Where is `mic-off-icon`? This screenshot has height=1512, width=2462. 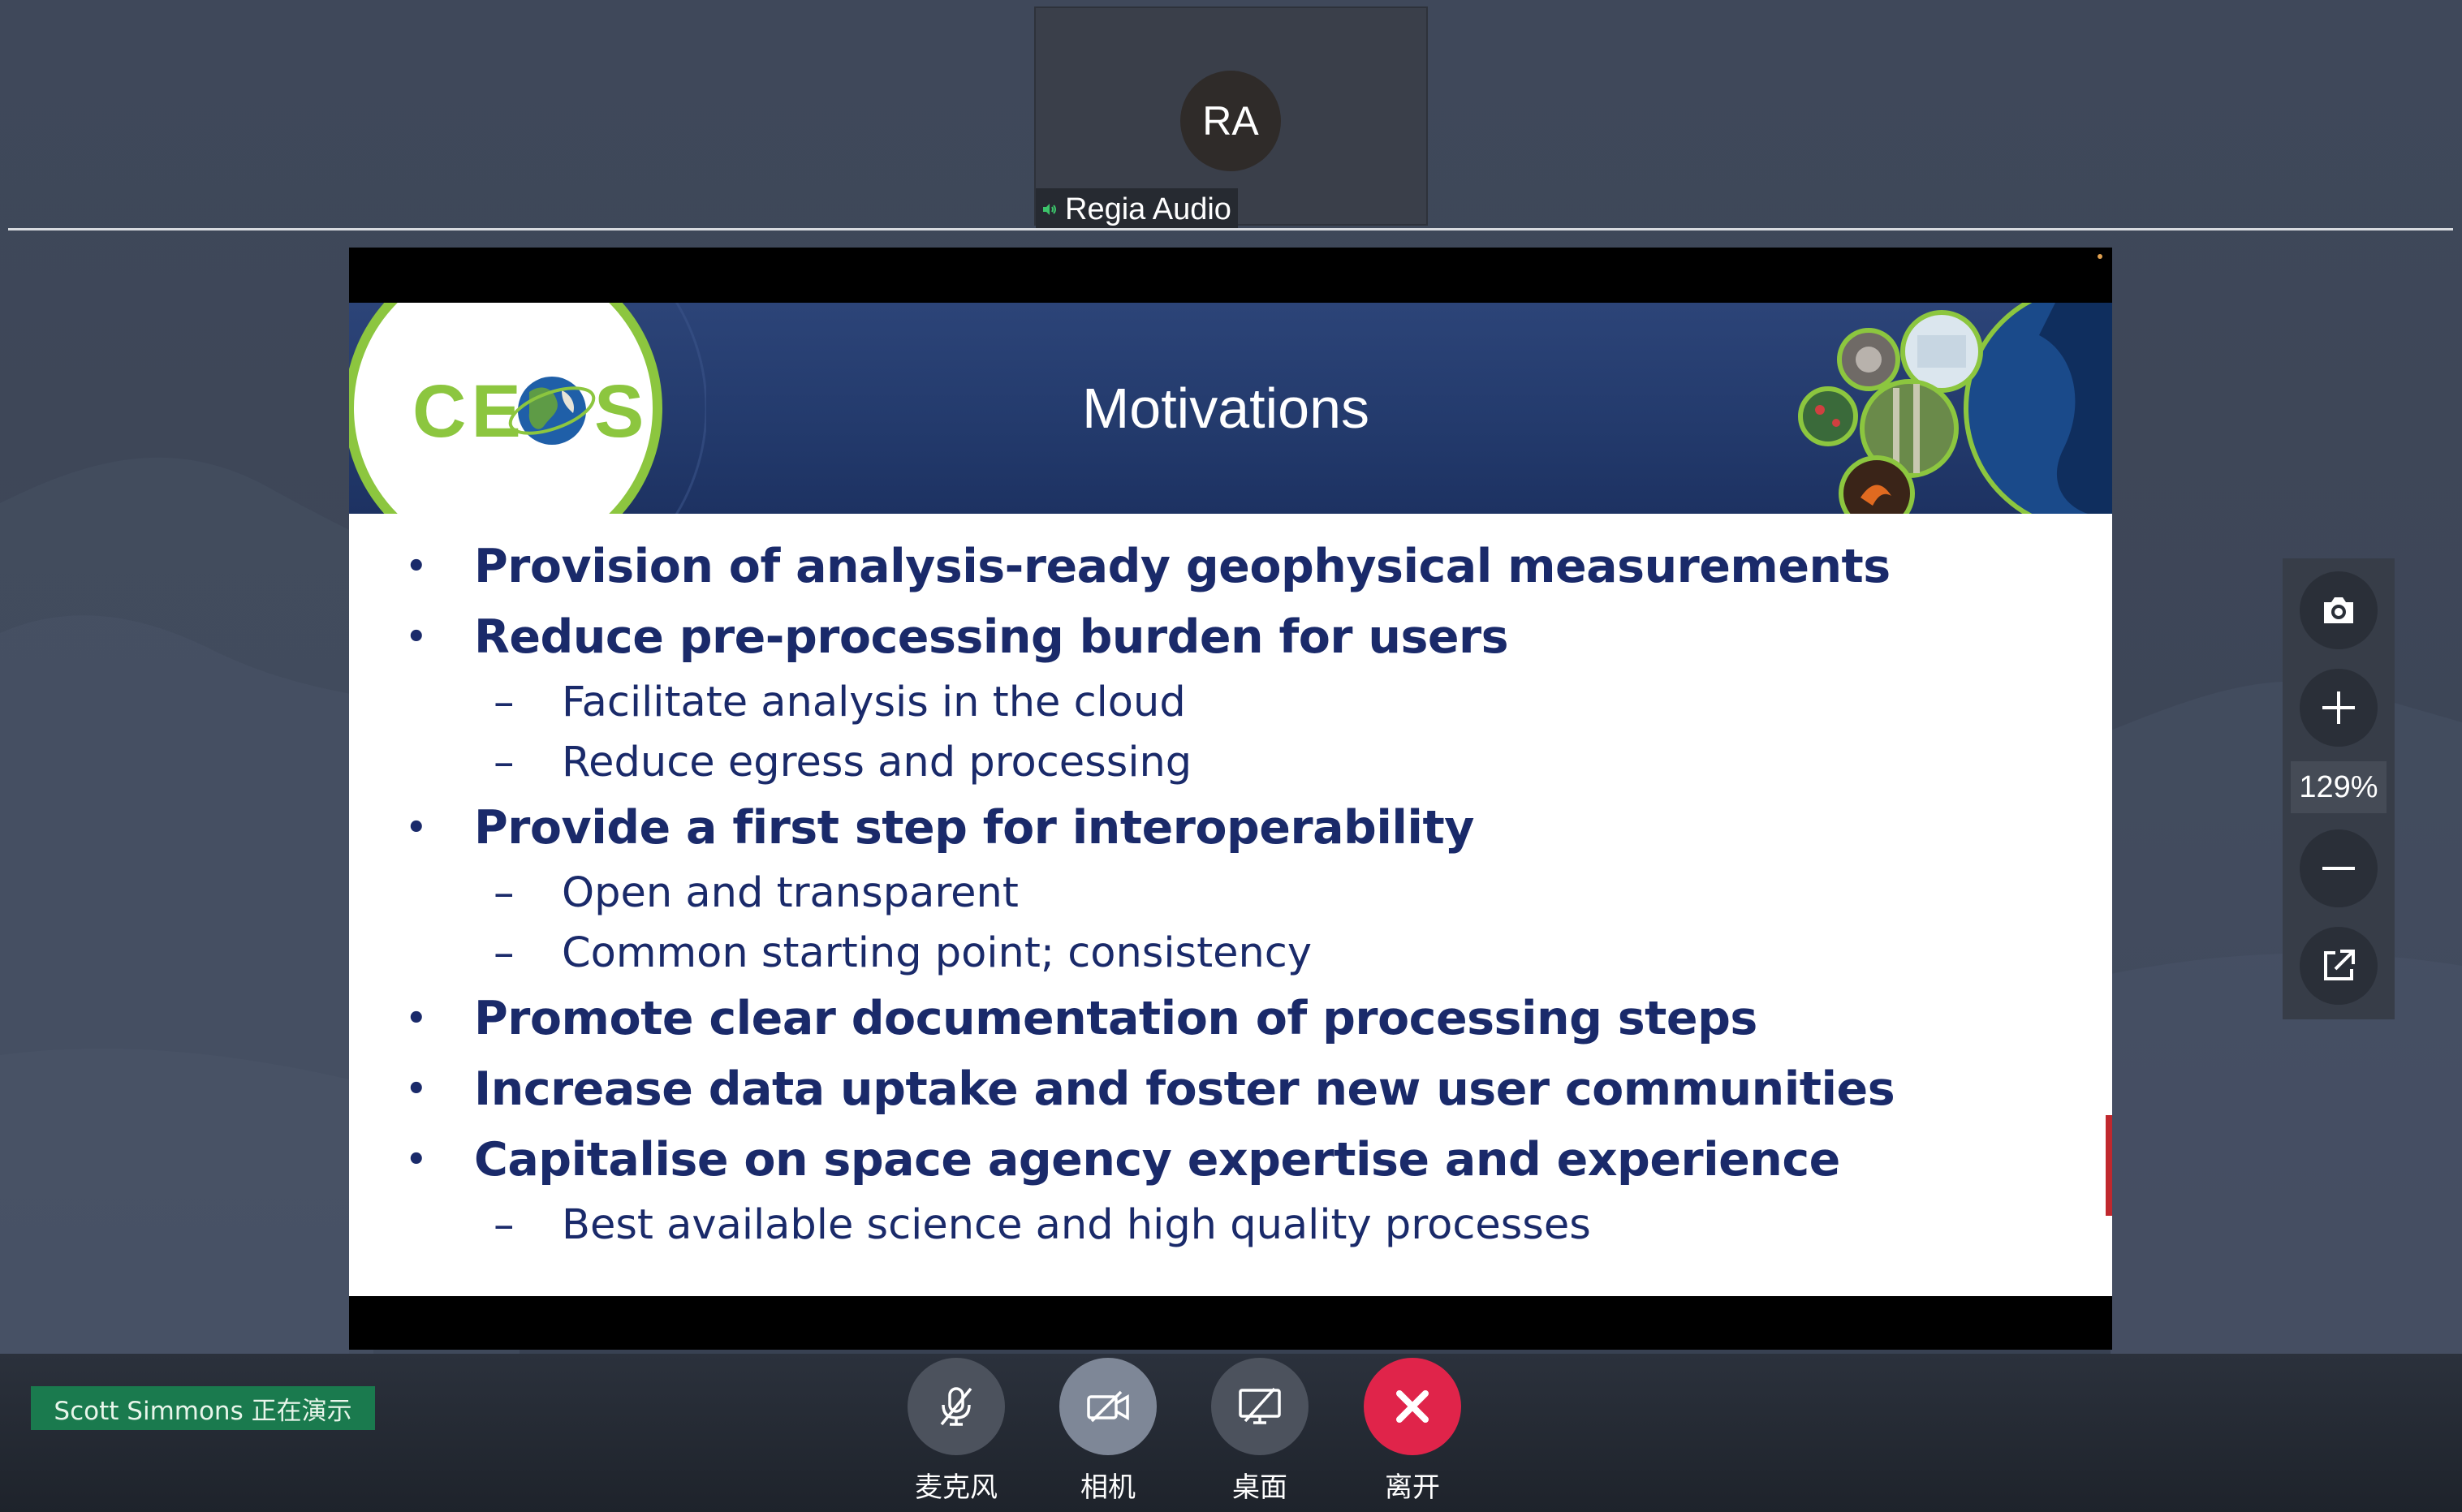 mic-off-icon is located at coordinates (956, 1407).